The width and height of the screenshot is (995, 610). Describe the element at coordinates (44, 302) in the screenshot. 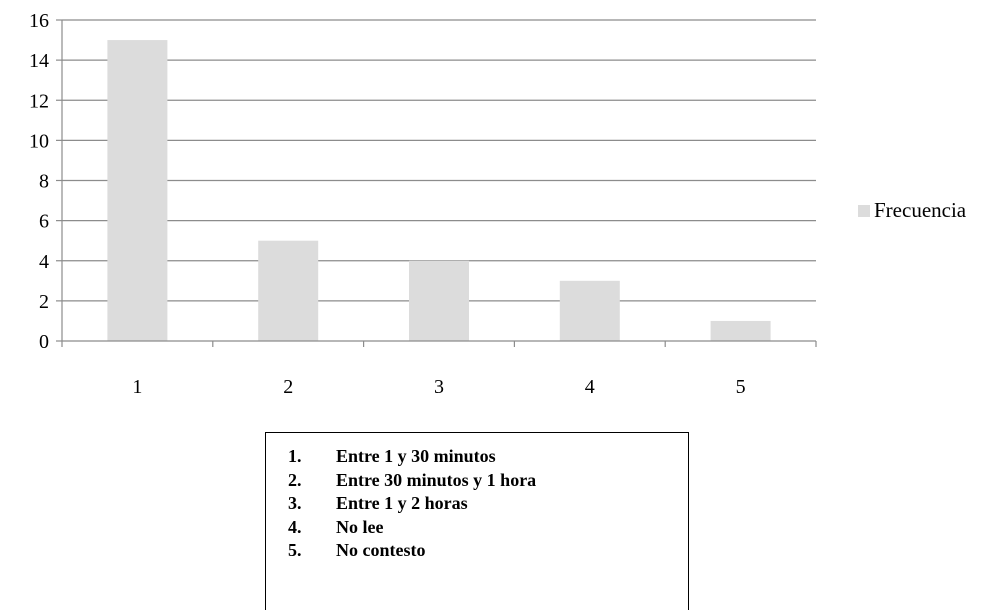

I see `y-tick-label: 2` at that location.